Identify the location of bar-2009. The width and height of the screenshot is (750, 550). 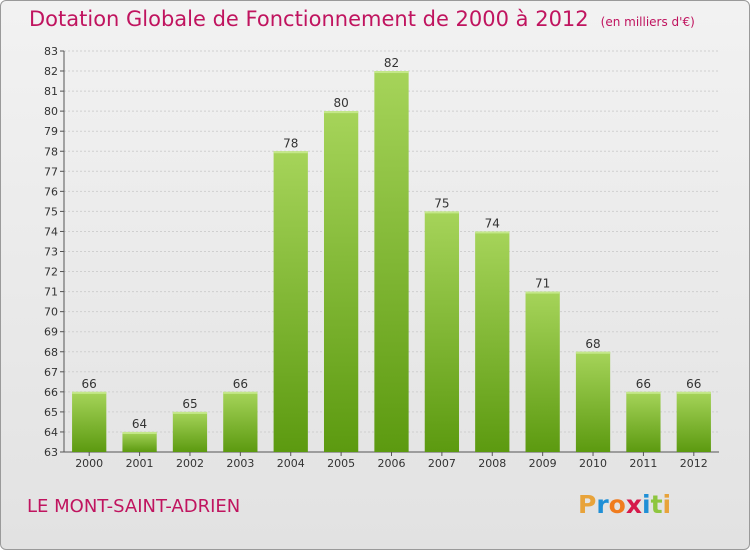
(542, 371).